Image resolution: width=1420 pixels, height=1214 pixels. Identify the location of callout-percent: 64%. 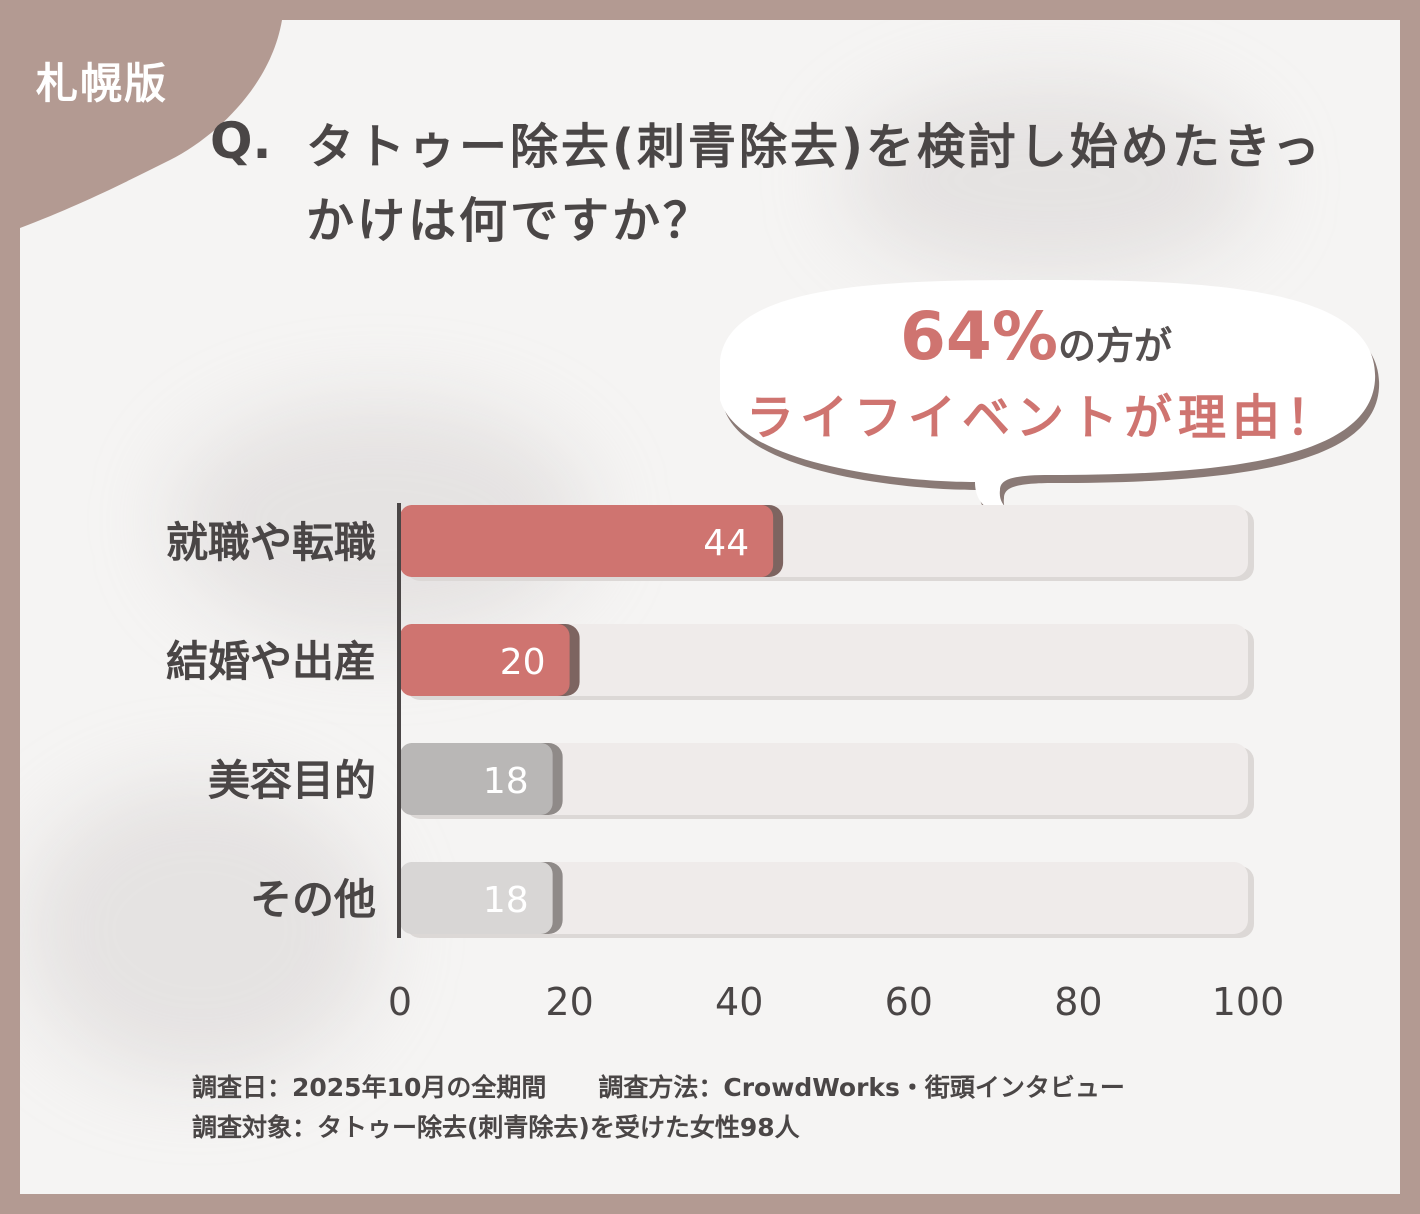
(979, 336).